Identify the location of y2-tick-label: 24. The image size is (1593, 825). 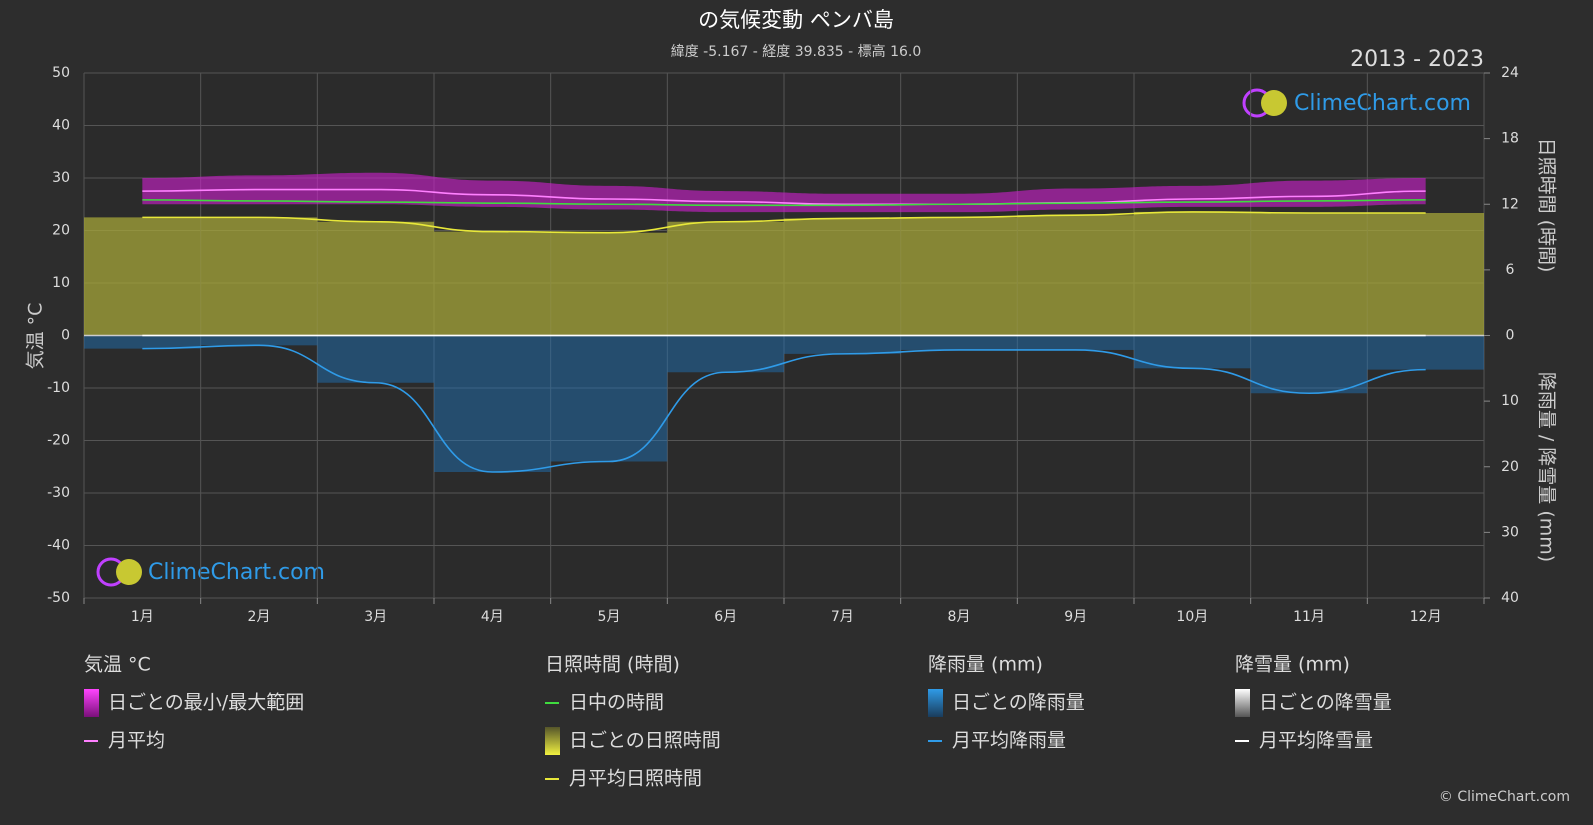
(1510, 73).